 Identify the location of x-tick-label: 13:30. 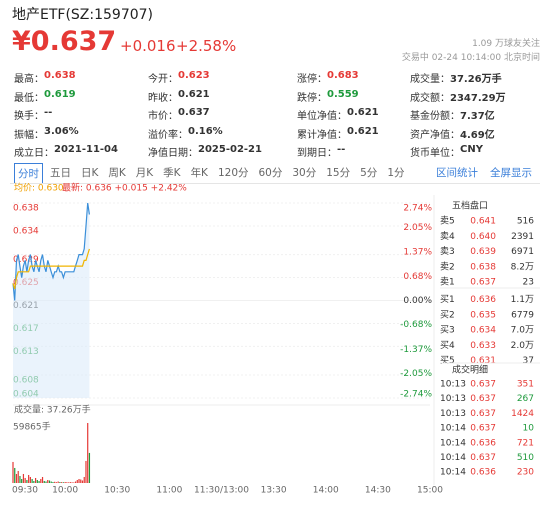
(274, 491).